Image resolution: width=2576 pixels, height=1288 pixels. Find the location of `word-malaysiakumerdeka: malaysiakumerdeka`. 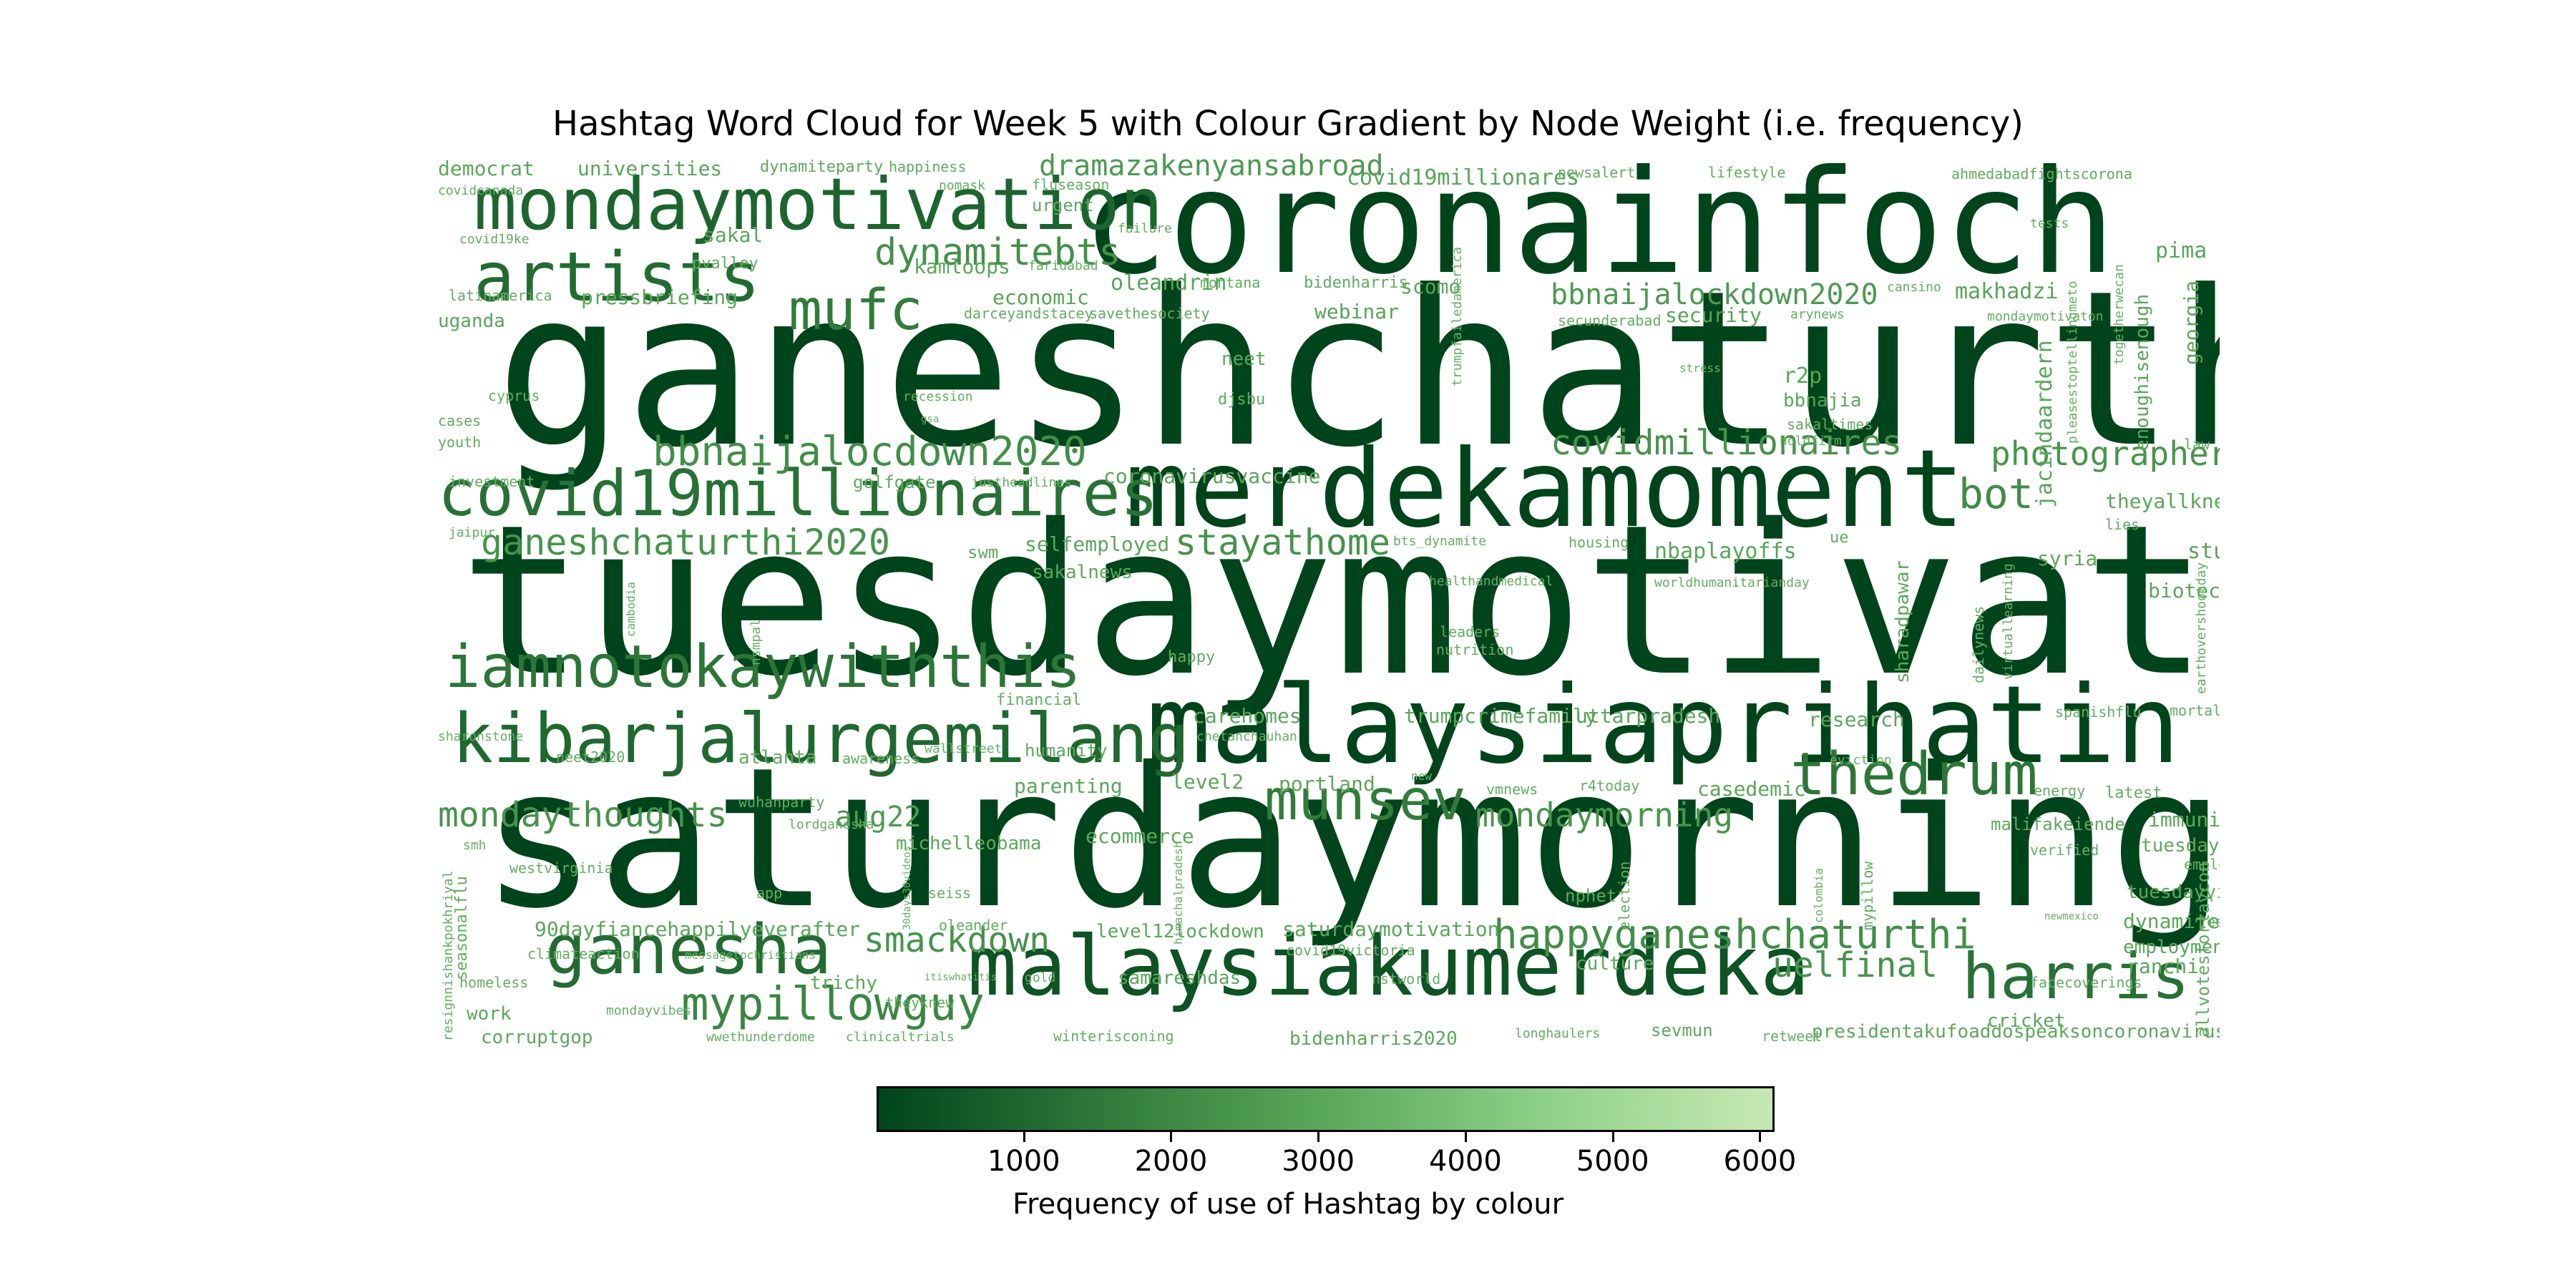

word-malaysiakumerdeka: malaysiakumerdeka is located at coordinates (1388, 967).